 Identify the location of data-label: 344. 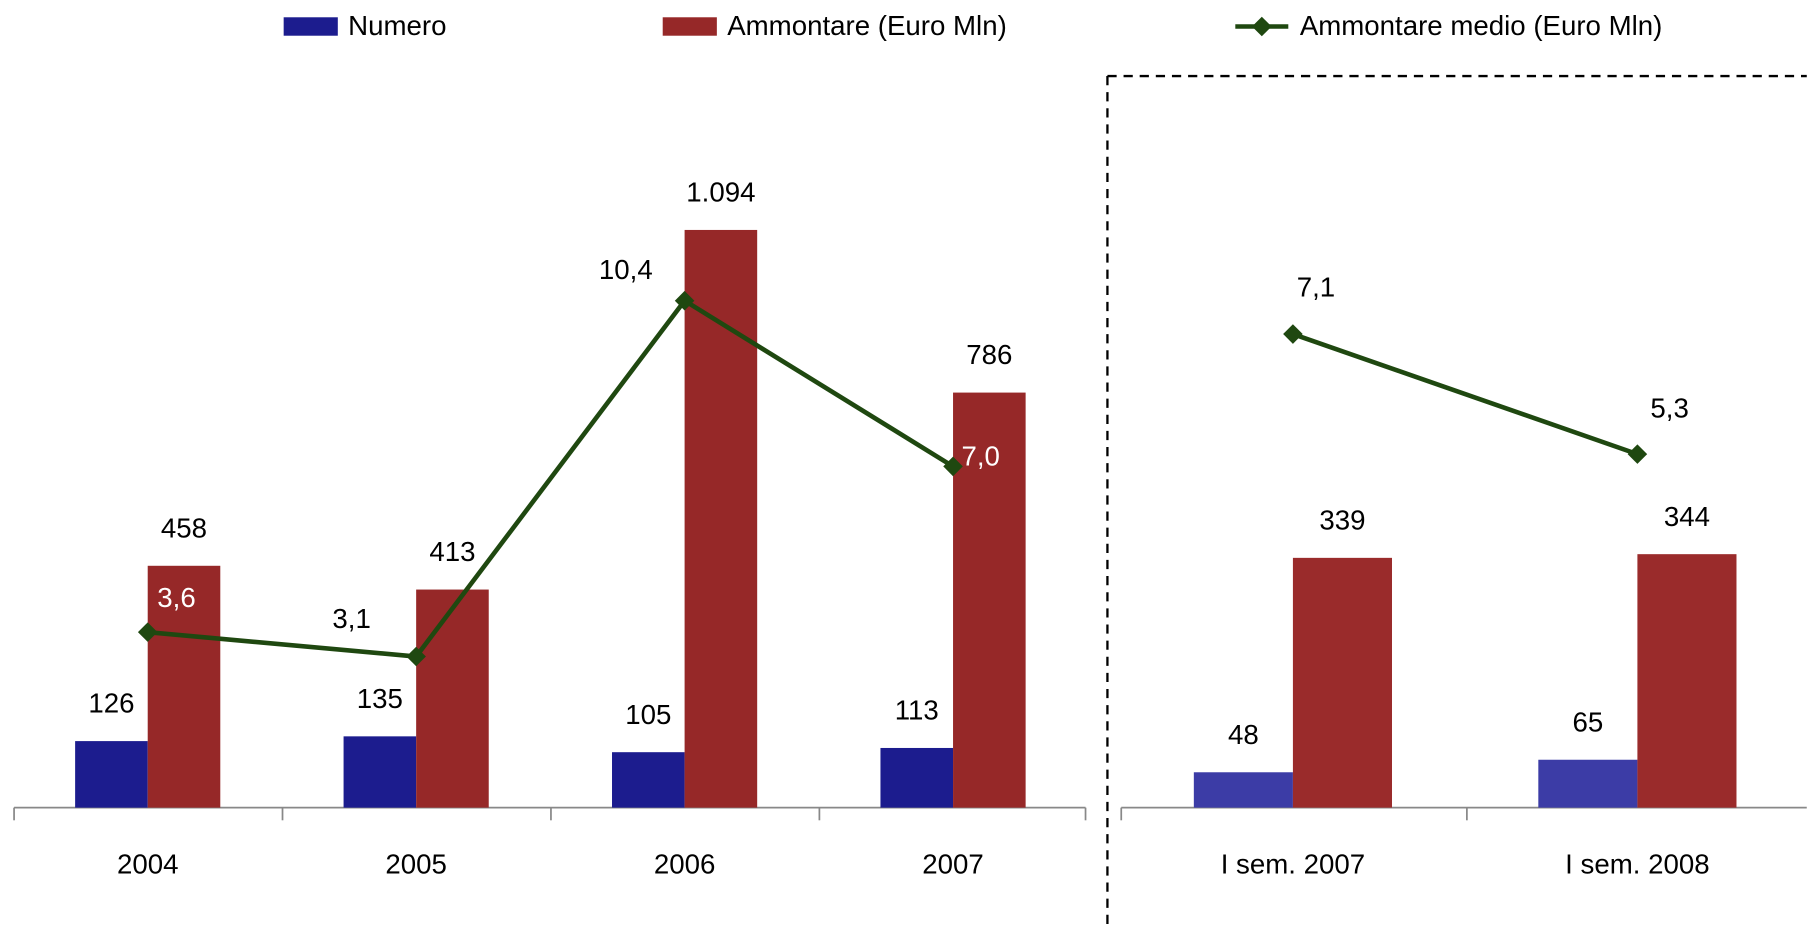
(1687, 516).